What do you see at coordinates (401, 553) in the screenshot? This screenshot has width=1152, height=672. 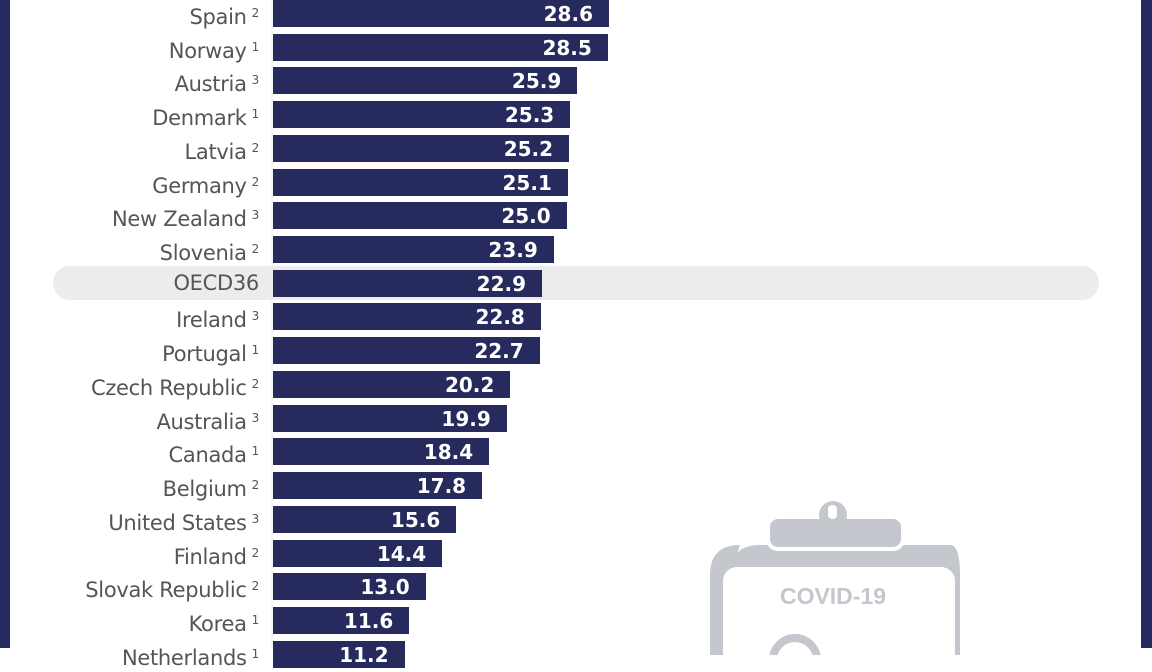 I see `value-label: 14.4` at bounding box center [401, 553].